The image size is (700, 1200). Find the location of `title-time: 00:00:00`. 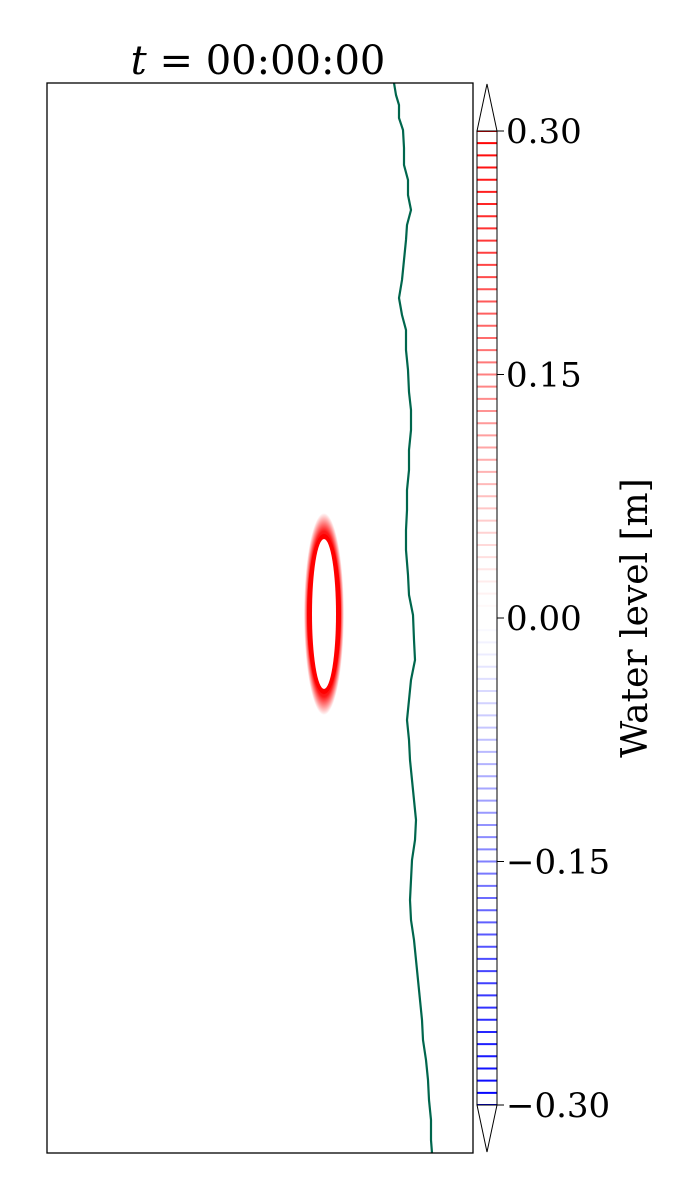

title-time: 00:00:00 is located at coordinates (296, 61).